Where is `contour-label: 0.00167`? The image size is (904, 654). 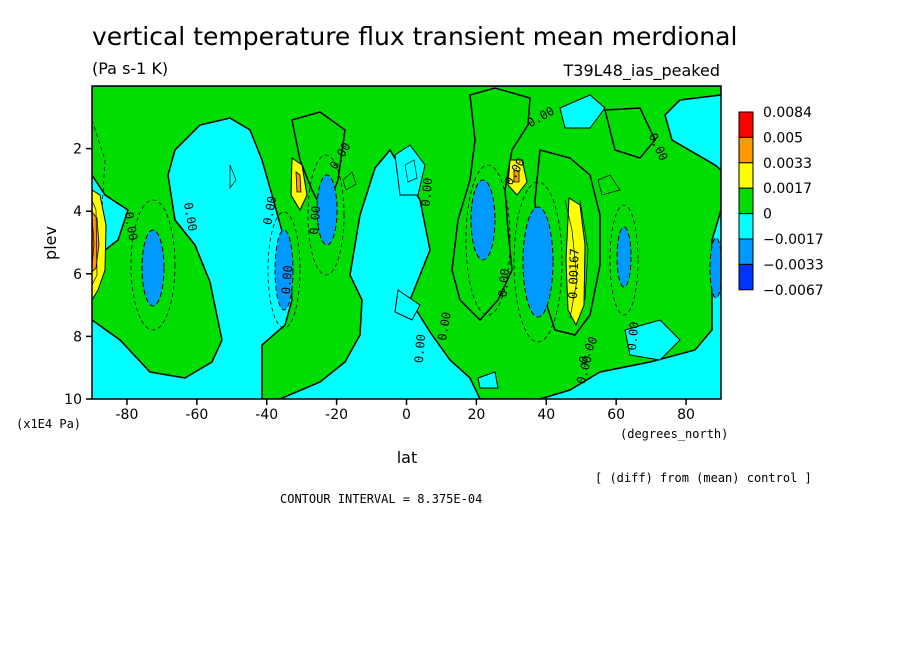
contour-label: 0.00167 is located at coordinates (574, 273).